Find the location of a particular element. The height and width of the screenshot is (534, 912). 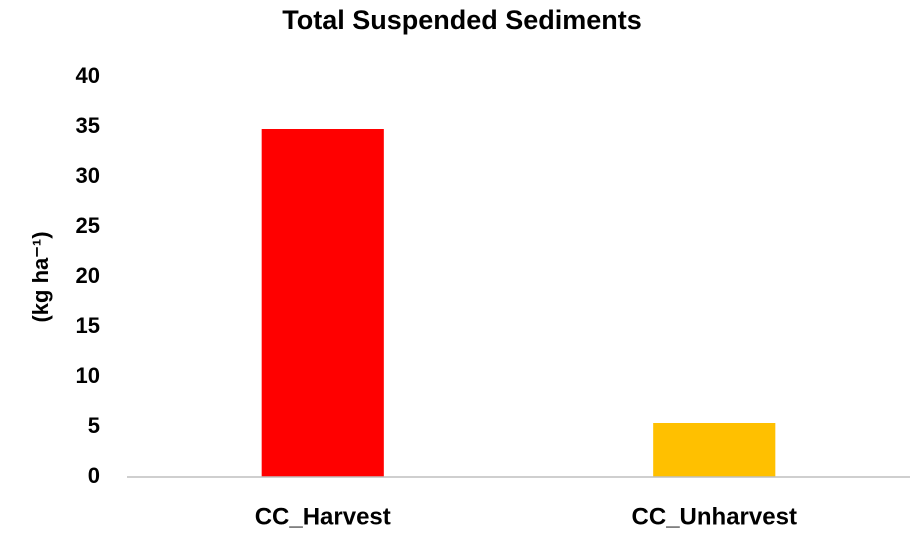

y-tick-label: 15 is located at coordinates (88, 325).